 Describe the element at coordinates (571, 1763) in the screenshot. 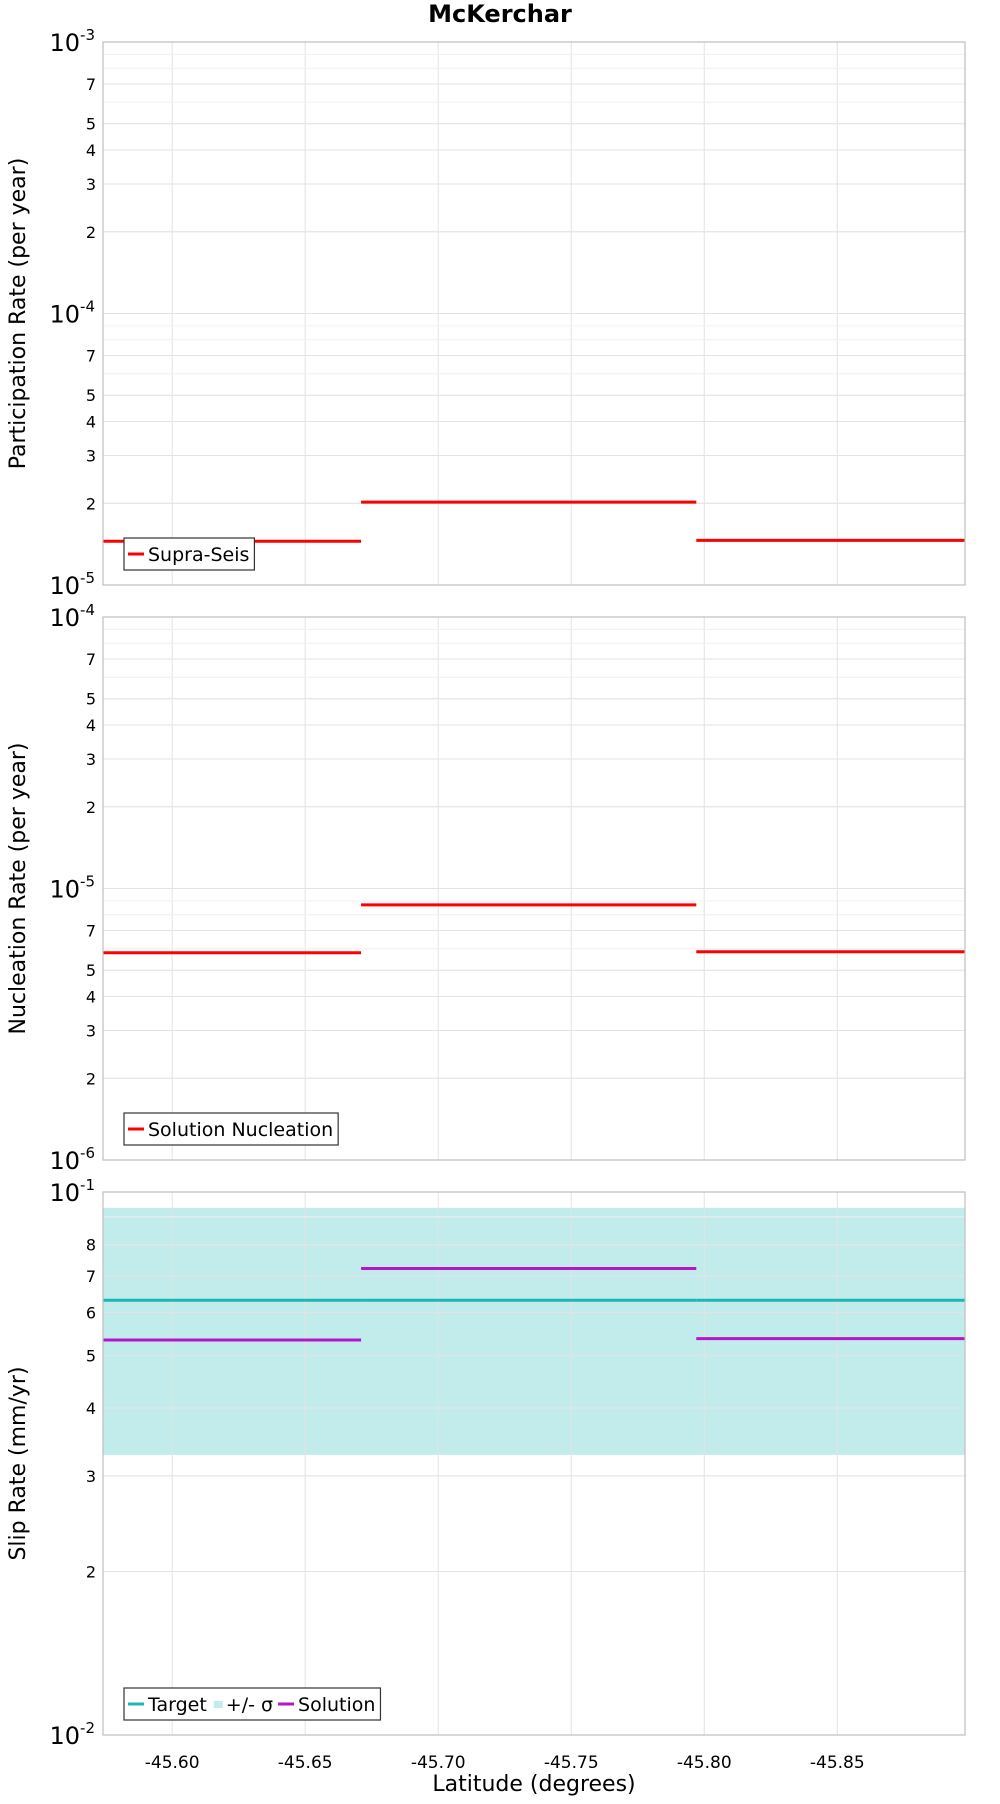

I see `x-tick-label: -45.75` at that location.